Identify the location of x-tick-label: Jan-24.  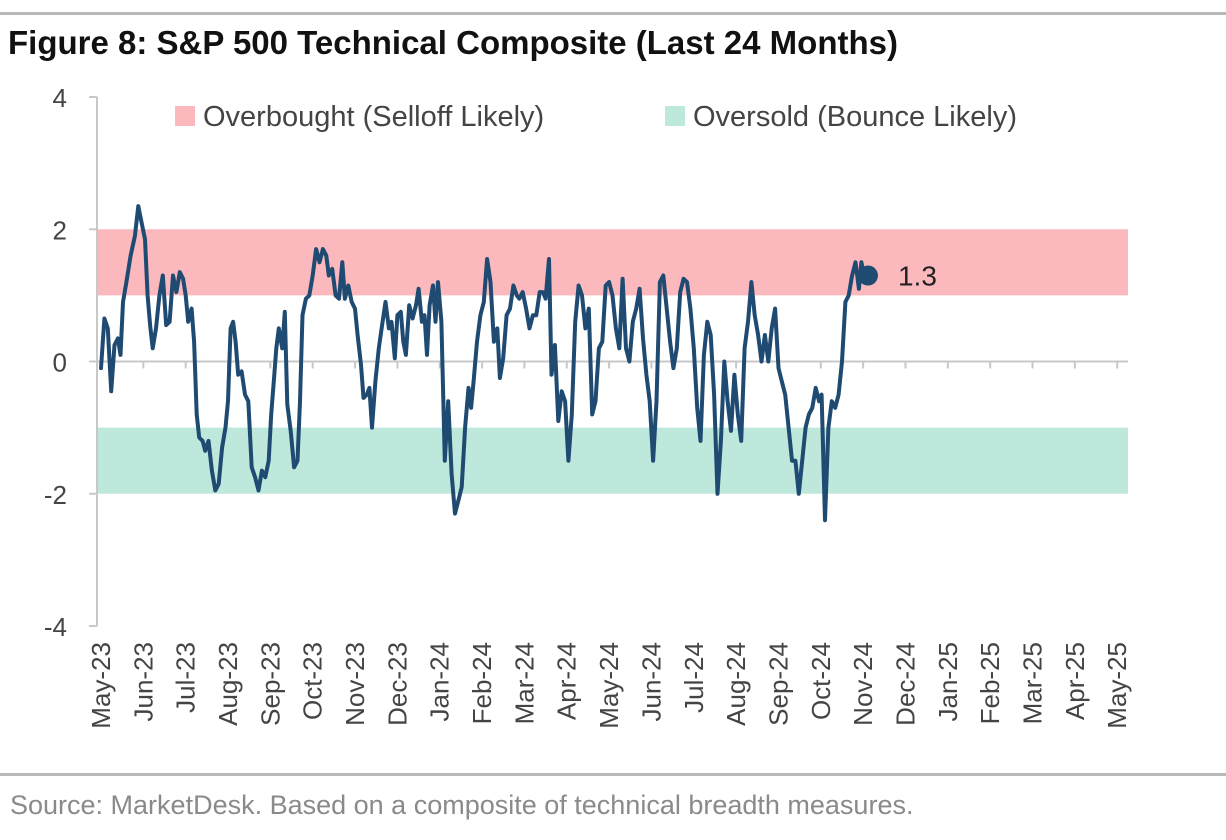
(440, 682).